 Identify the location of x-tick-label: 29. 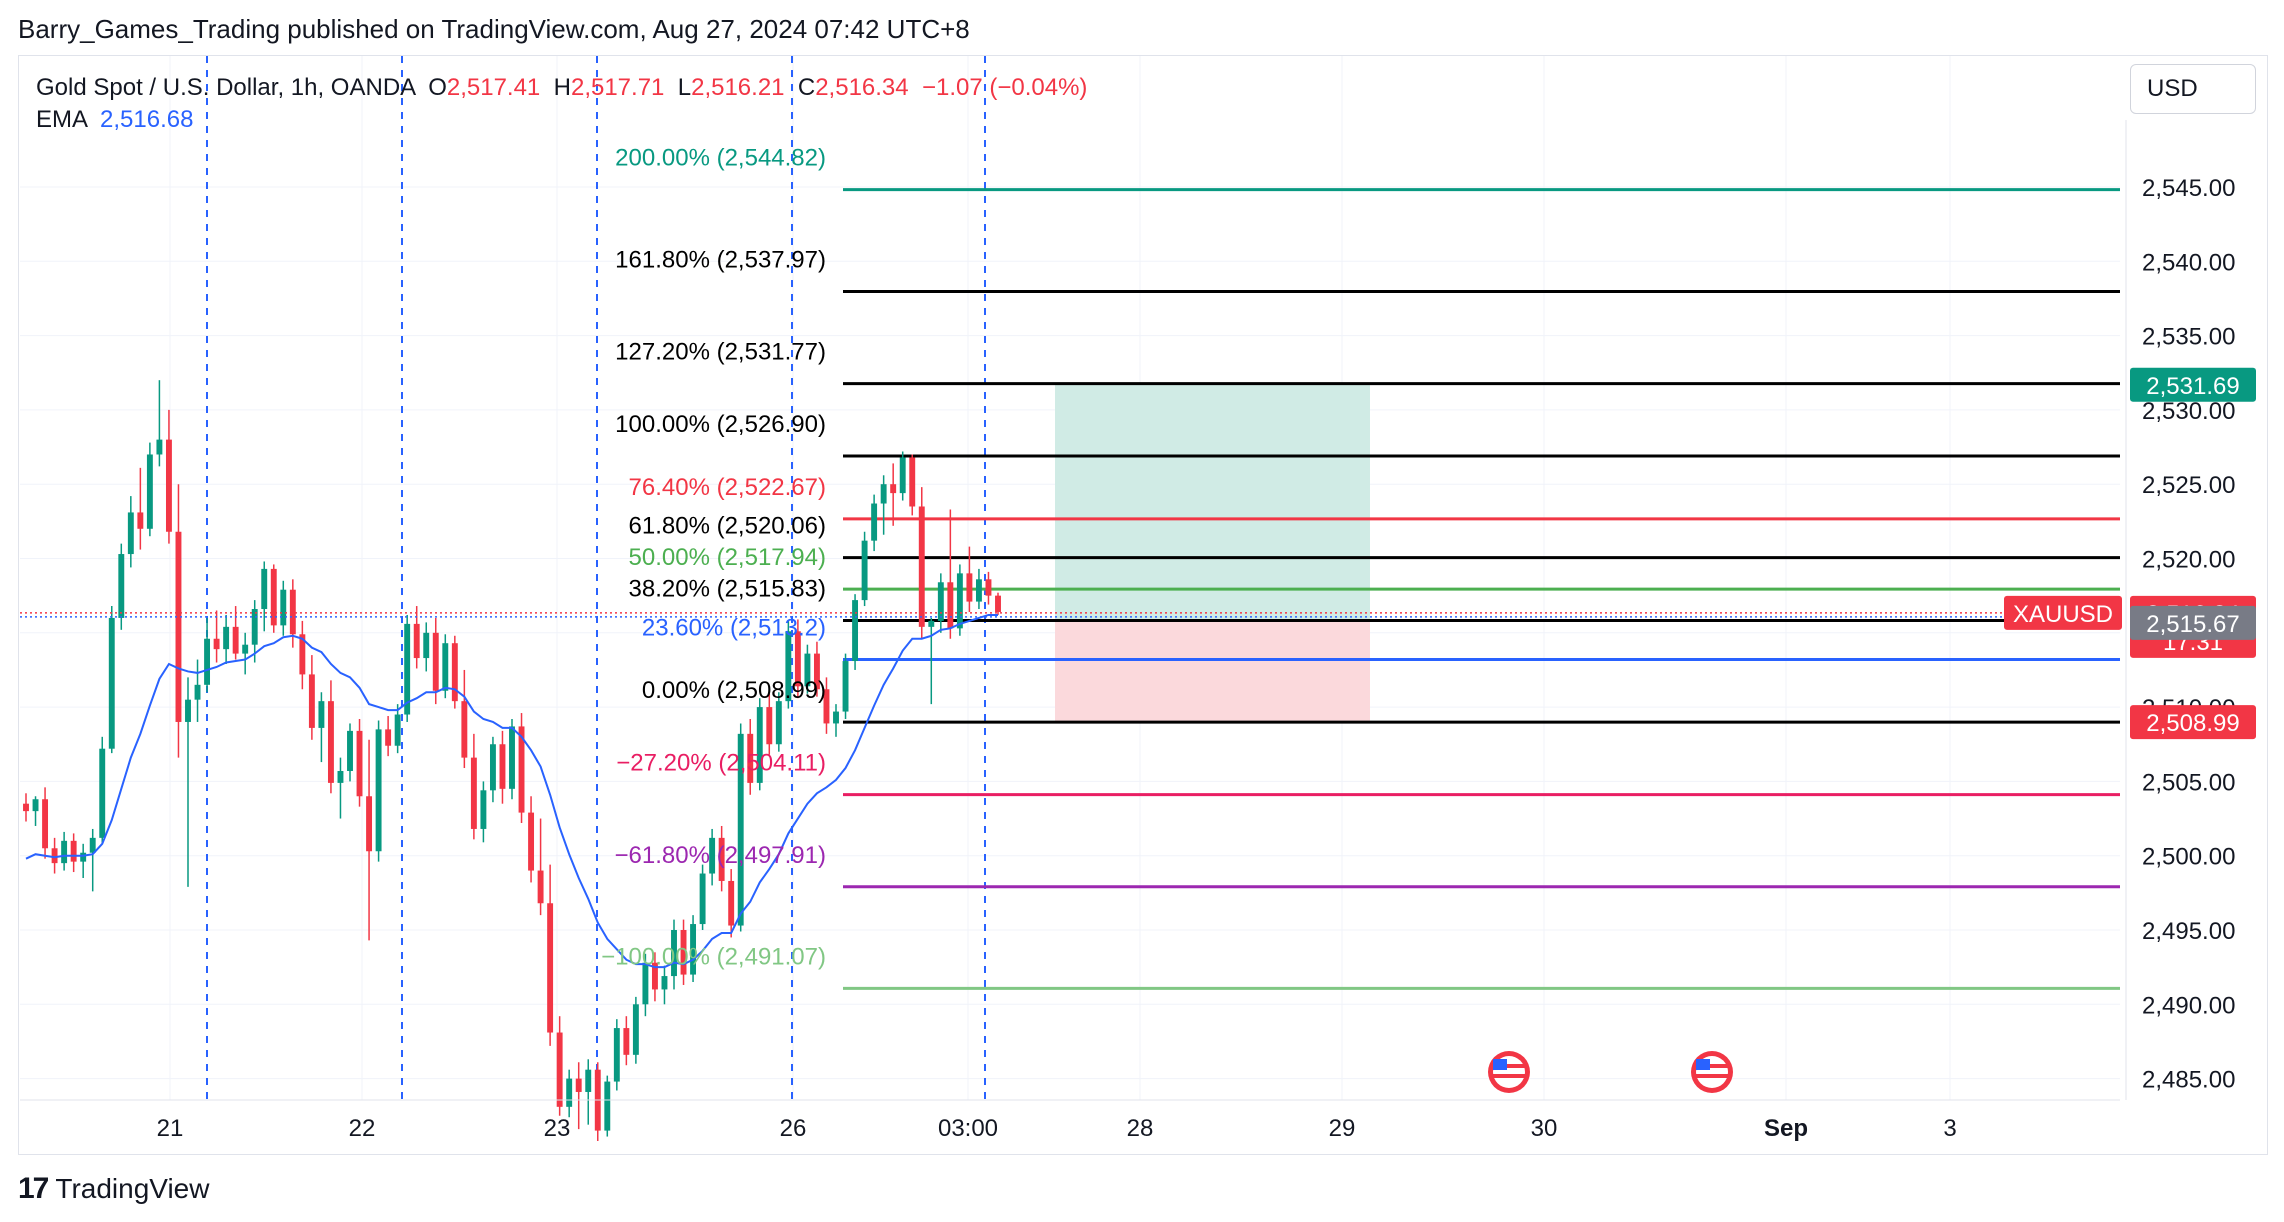
(1342, 1128).